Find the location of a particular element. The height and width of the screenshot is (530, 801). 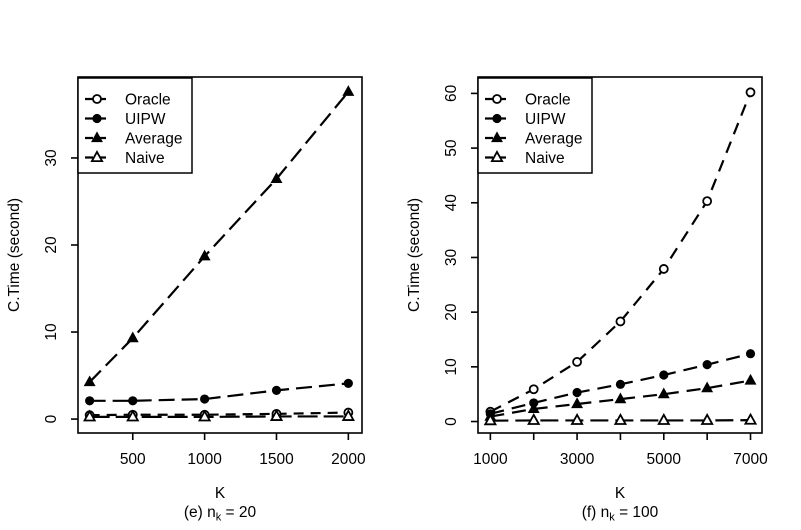

y-tick-label: 40 is located at coordinates (451, 203).